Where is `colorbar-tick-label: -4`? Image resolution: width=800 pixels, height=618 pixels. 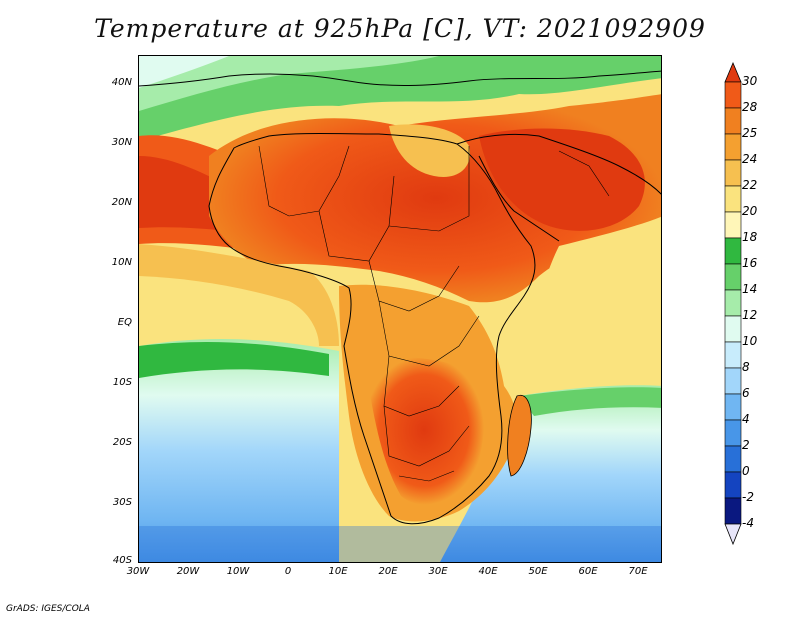 colorbar-tick-label: -4 is located at coordinates (748, 523).